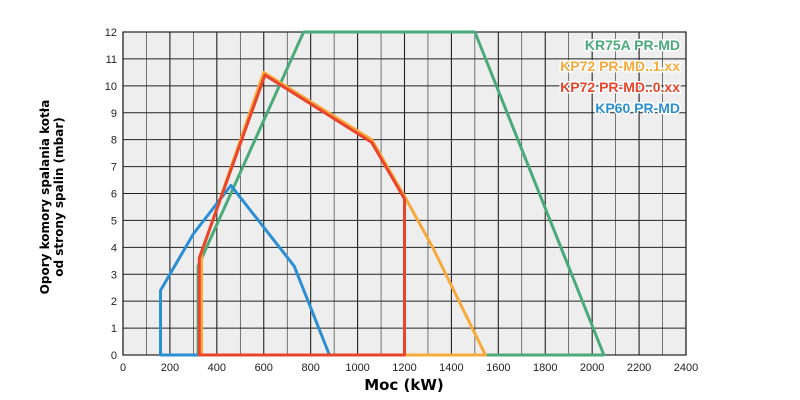 The image size is (800, 400). Describe the element at coordinates (404, 368) in the screenshot. I see `x-tick-label: 1200` at that location.